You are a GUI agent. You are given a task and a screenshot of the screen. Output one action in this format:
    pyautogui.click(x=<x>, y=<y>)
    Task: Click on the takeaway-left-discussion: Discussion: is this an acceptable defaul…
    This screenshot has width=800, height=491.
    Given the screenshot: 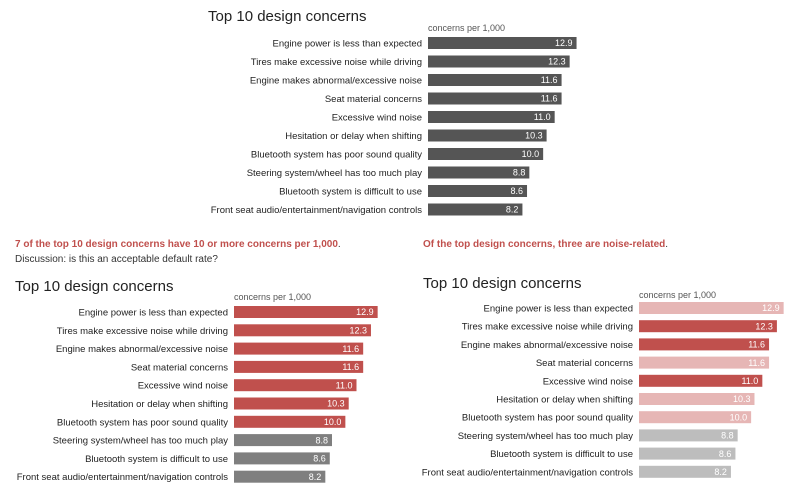 What is the action you would take?
    pyautogui.click(x=116, y=259)
    